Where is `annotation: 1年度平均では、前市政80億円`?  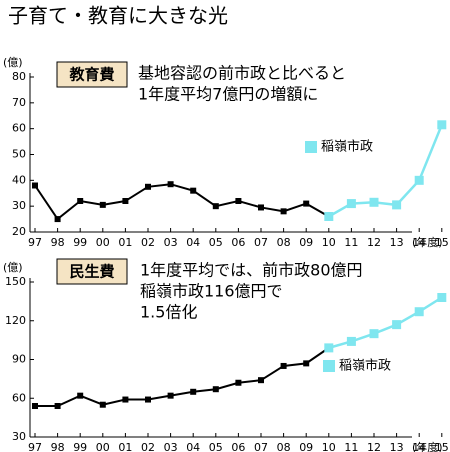 annotation: 1年度平均では、前市政80億円 is located at coordinates (251, 270).